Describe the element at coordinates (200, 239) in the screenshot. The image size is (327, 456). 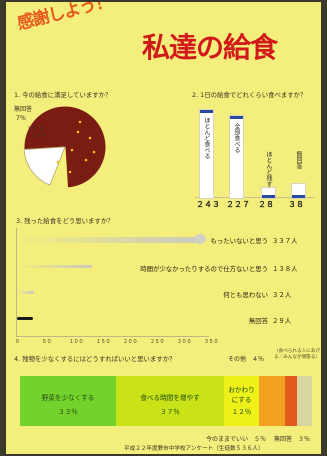
I see `spoon-icon` at that location.